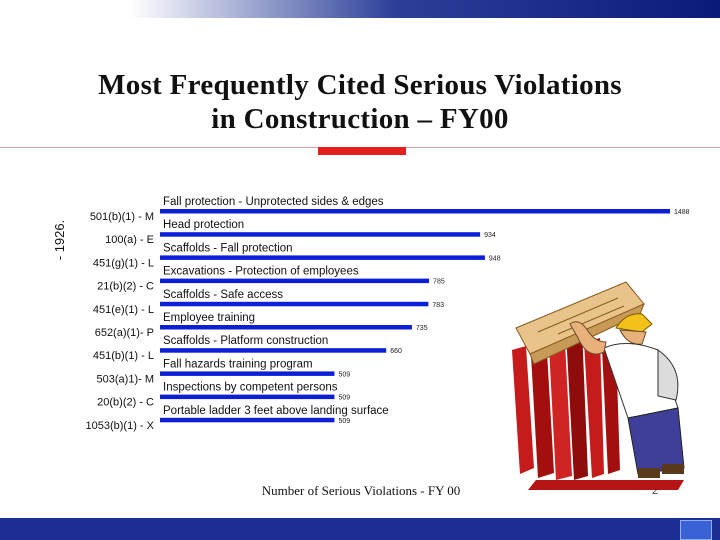 This screenshot has width=720, height=540. What do you see at coordinates (245, 341) in the screenshot?
I see `bar-description: Scaffolds - Platform construction` at bounding box center [245, 341].